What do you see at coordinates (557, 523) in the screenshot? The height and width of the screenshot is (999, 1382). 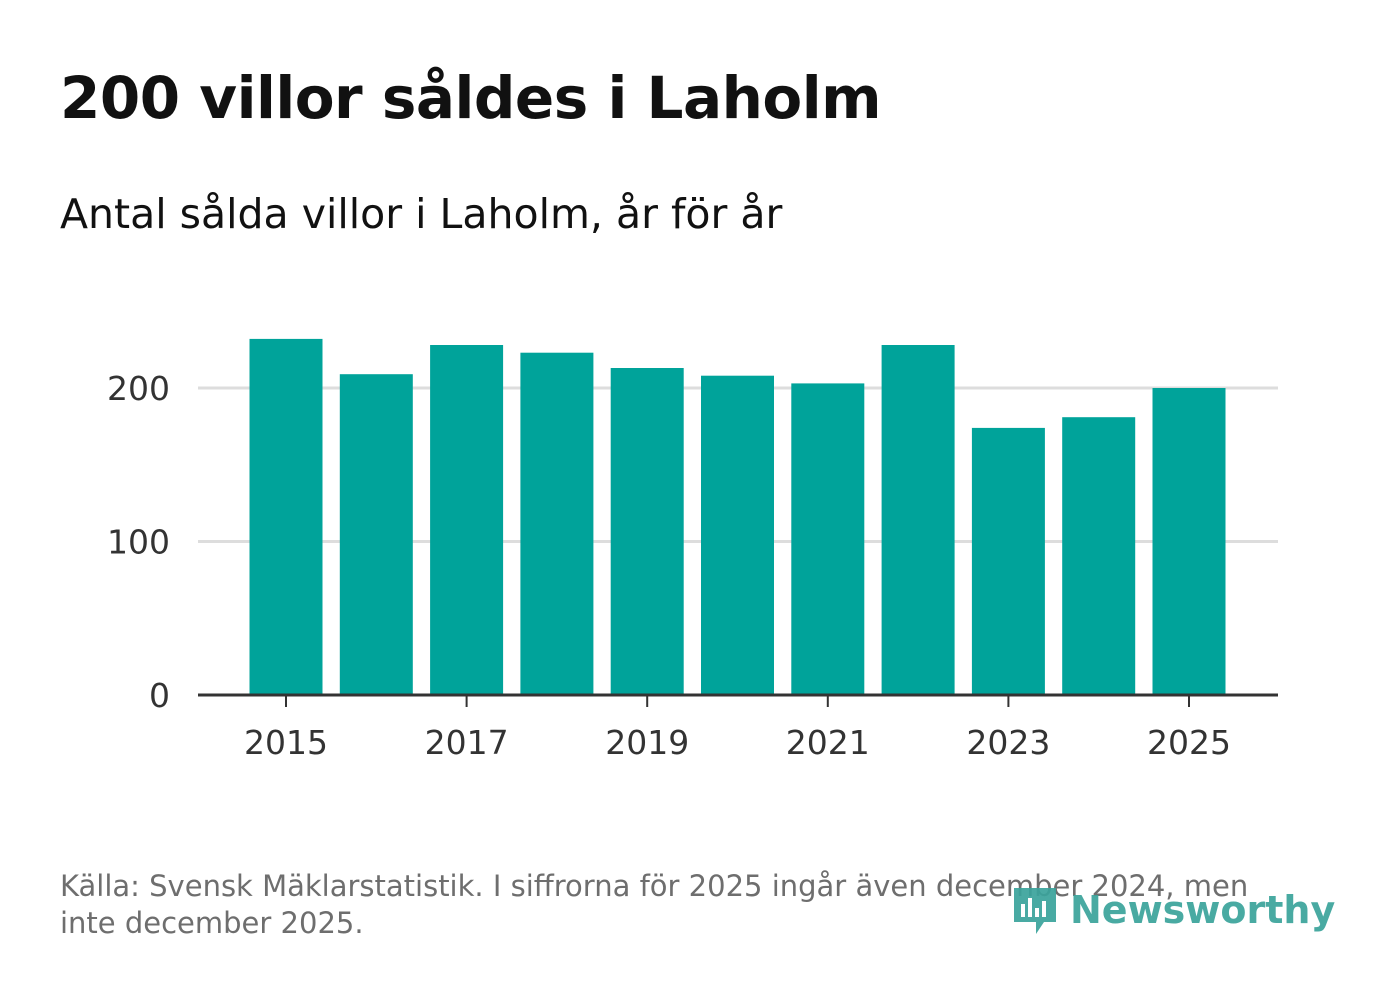 I see `bar-2018` at bounding box center [557, 523].